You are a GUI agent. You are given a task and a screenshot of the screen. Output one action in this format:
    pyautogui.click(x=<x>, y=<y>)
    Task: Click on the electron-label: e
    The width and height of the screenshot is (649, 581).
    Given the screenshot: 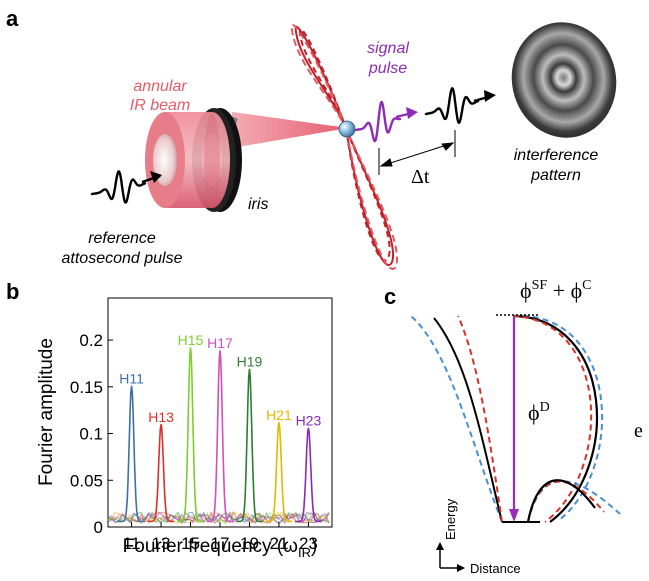 What is the action you would take?
    pyautogui.click(x=638, y=431)
    